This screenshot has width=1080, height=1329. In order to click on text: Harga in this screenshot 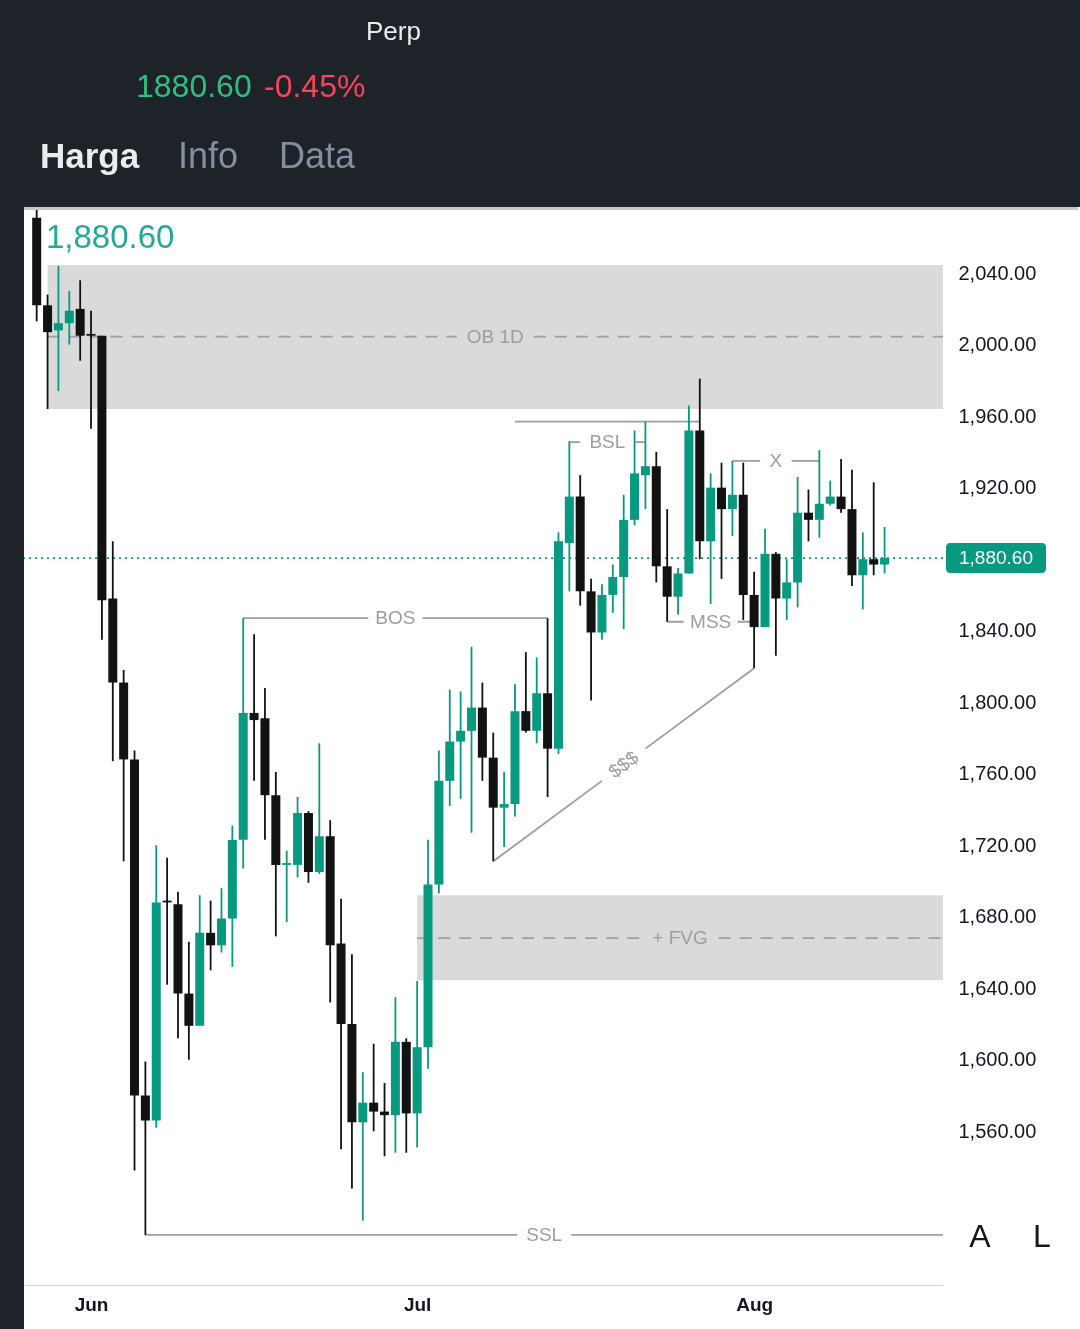, I will do `click(90, 155)`.